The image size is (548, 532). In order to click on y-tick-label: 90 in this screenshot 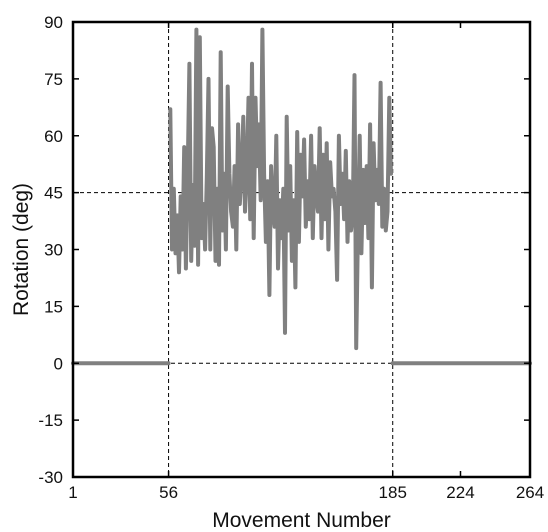, I will do `click(53, 22)`.